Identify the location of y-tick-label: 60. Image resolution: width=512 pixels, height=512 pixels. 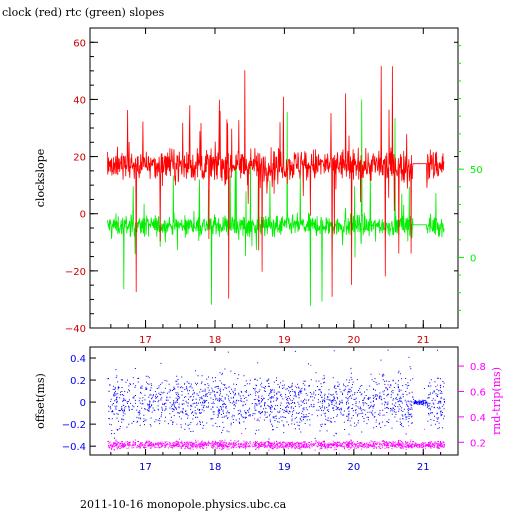
(79, 43).